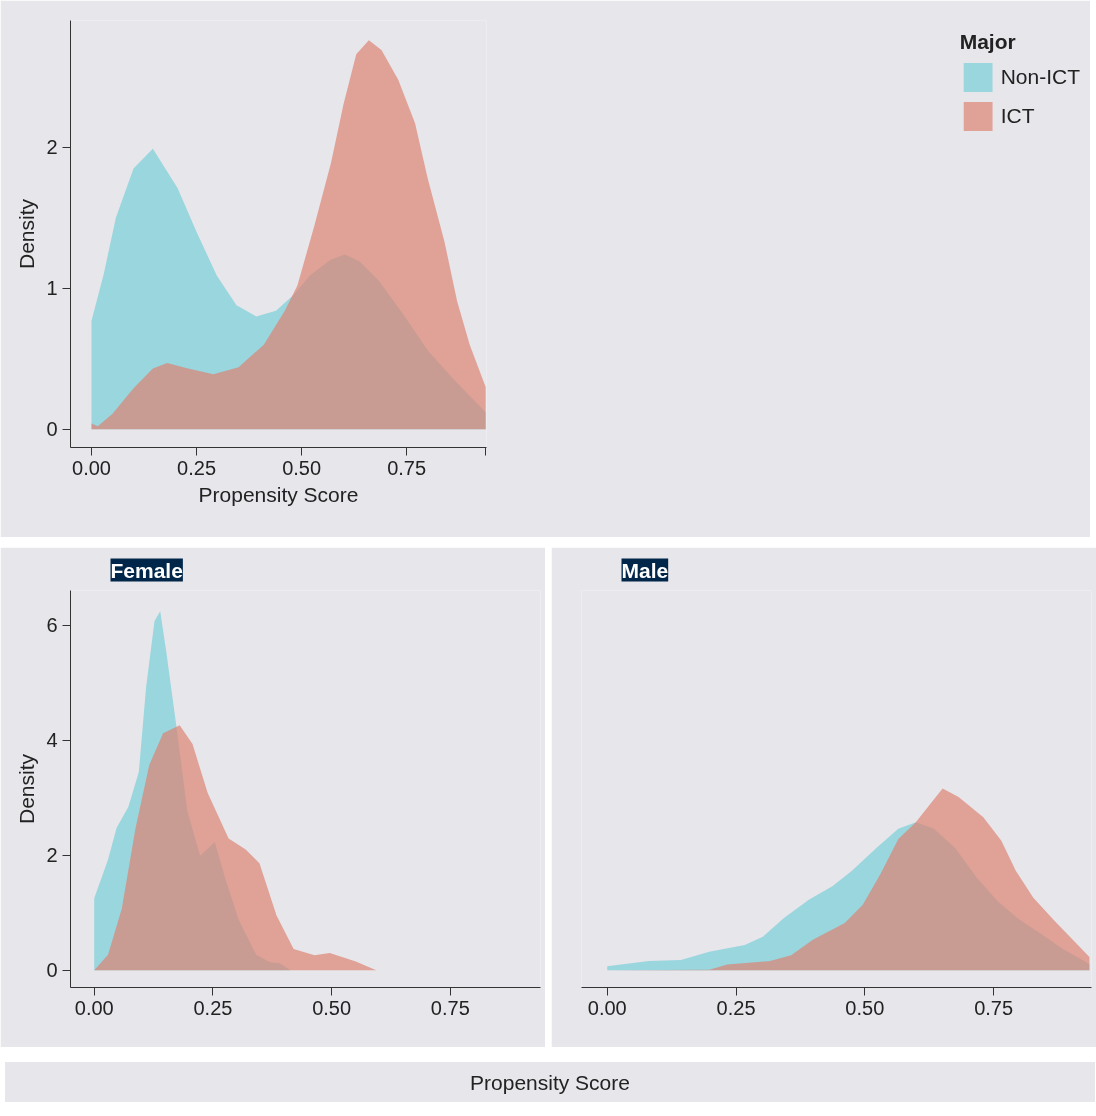 This screenshot has height=1116, width=1096. What do you see at coordinates (52, 740) in the screenshot?
I see `y-tick-label: 4` at bounding box center [52, 740].